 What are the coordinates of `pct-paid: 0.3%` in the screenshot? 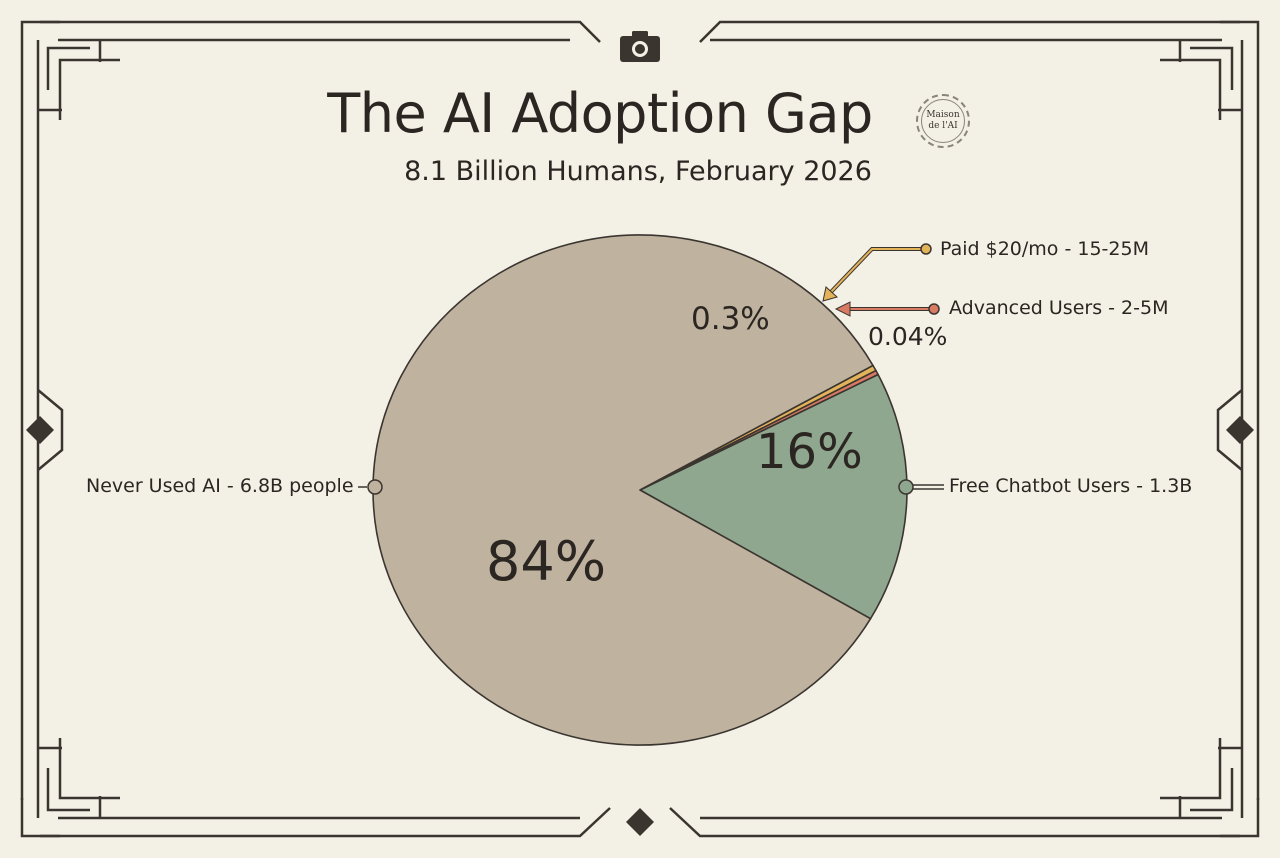 It's located at (730, 319).